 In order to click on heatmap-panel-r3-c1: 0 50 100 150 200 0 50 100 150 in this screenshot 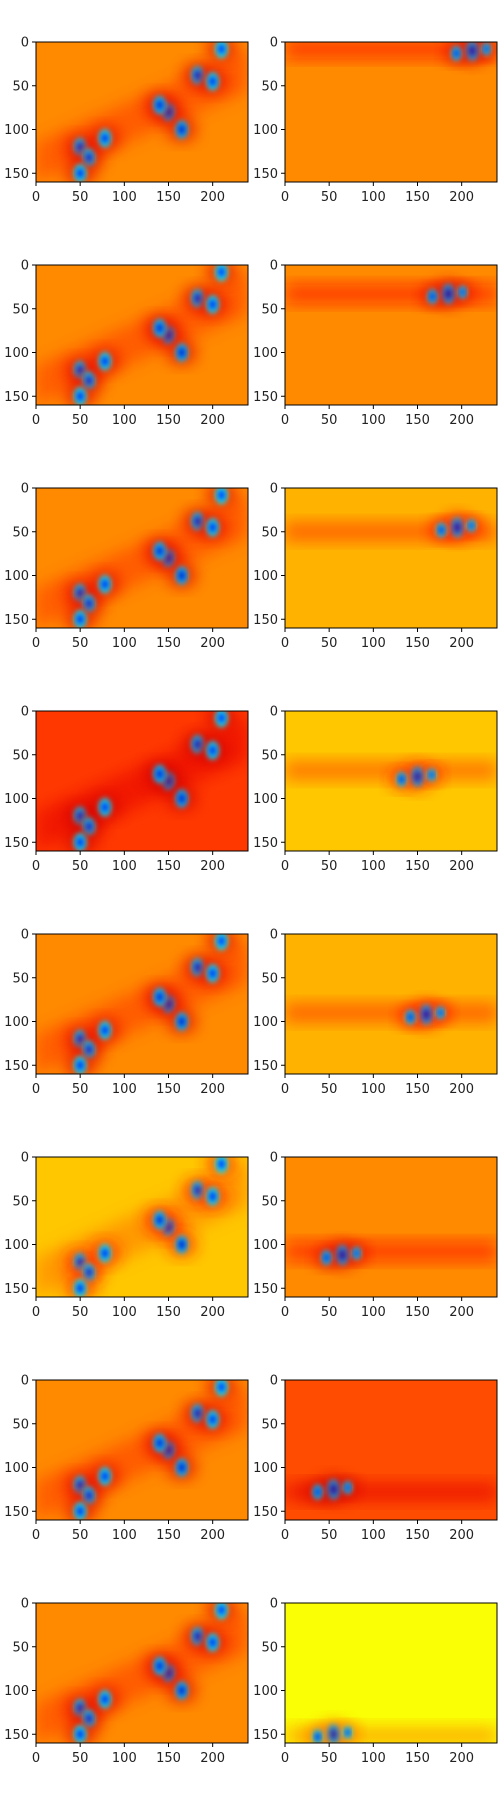, I will do `click(126, 566)`.